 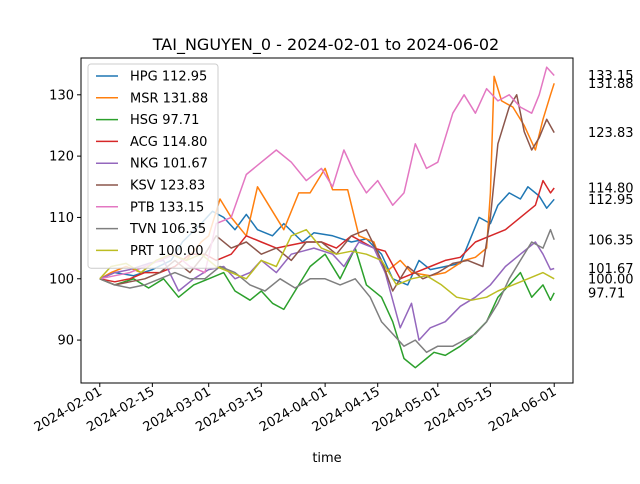 What do you see at coordinates (167, 229) in the screenshot?
I see `legend-label-tvn: TVN 106.35` at bounding box center [167, 229].